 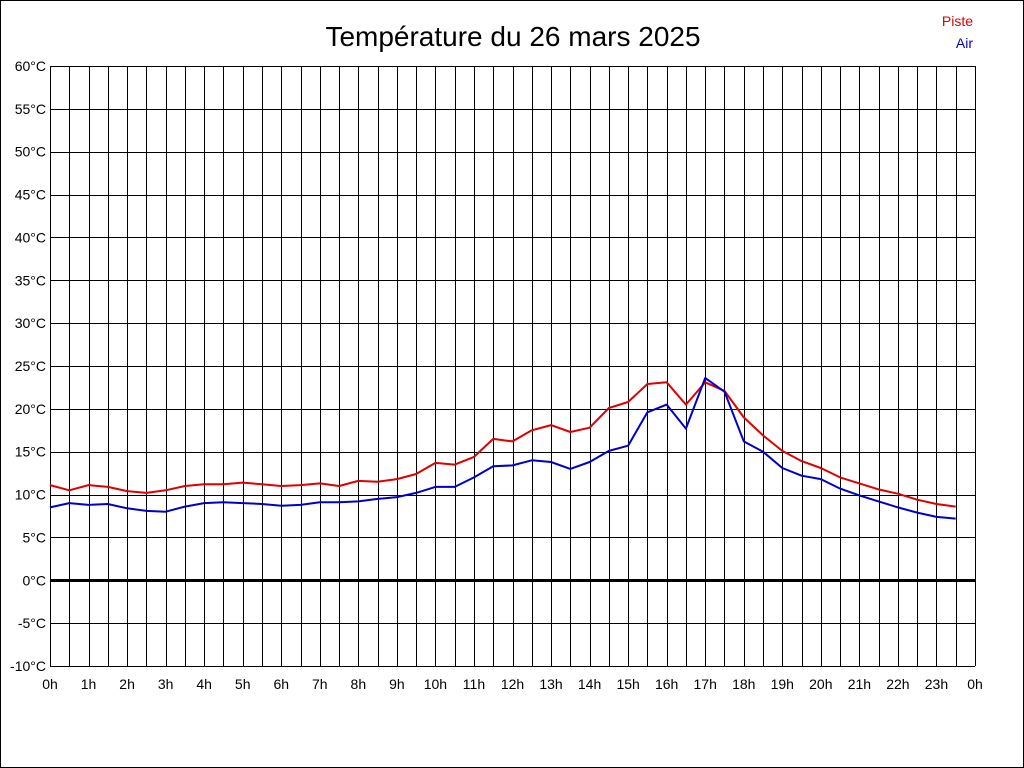 I want to click on y-tick-label: 60°C, so click(x=30, y=66).